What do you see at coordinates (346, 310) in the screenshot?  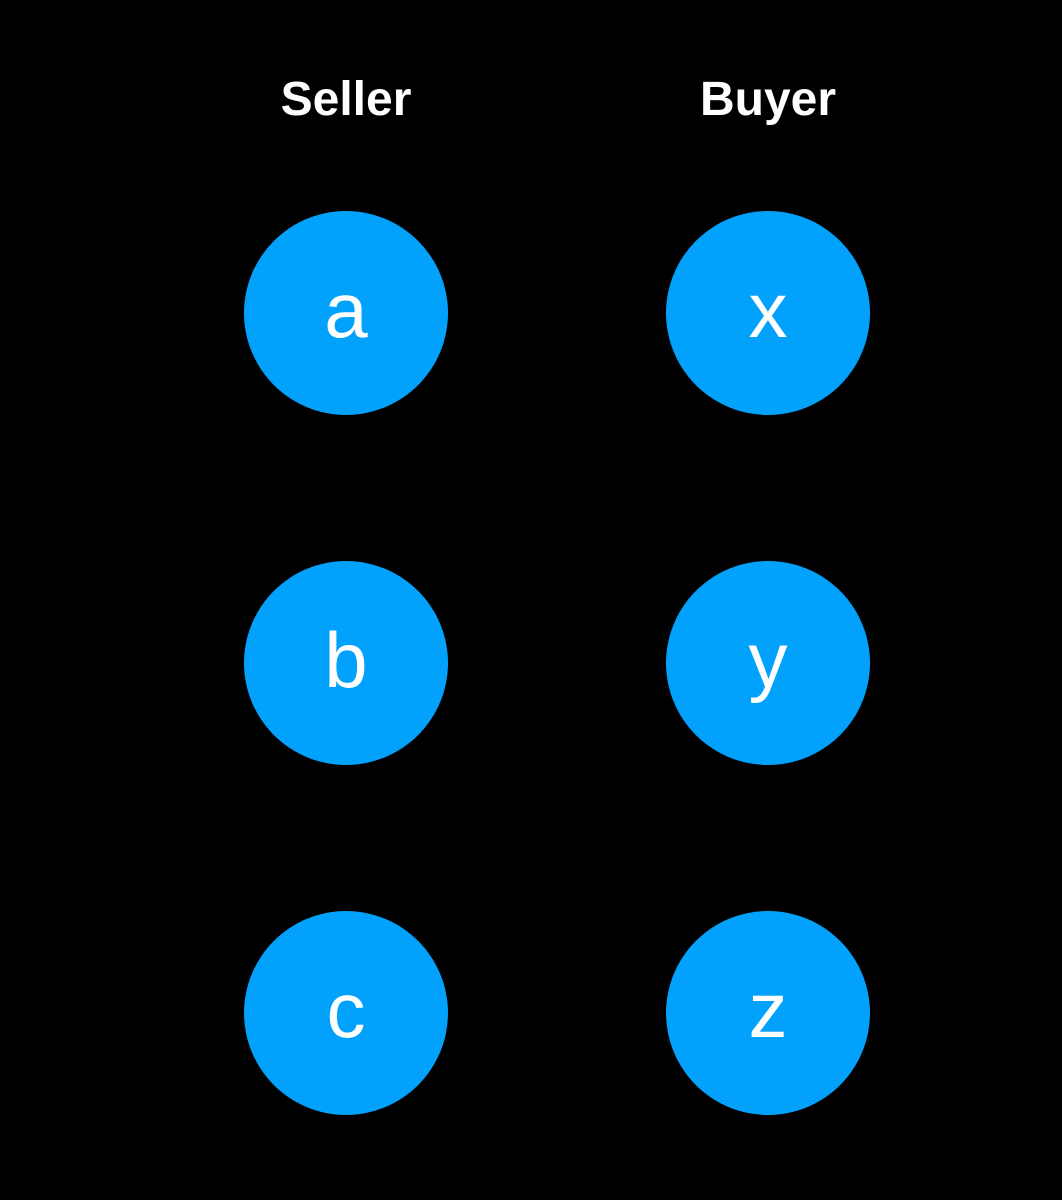 I see `node-label: a` at bounding box center [346, 310].